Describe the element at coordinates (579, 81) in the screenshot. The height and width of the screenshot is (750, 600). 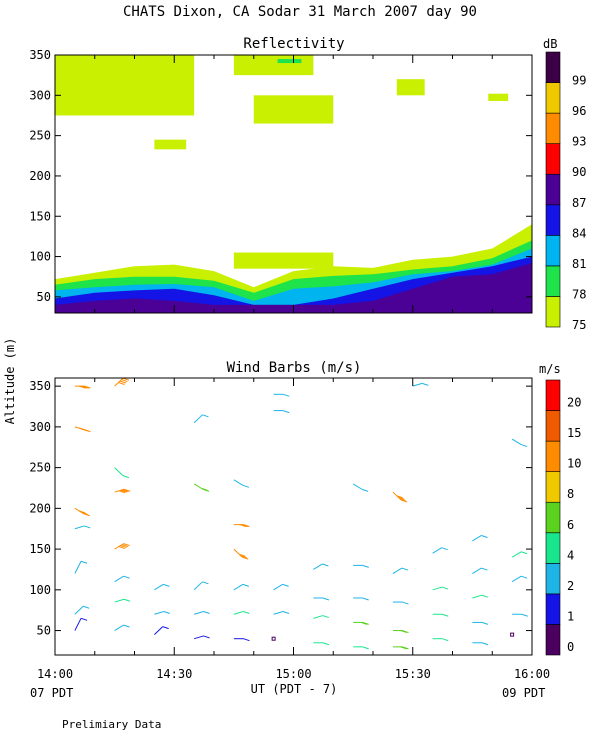
I see `db-label: 99` at that location.